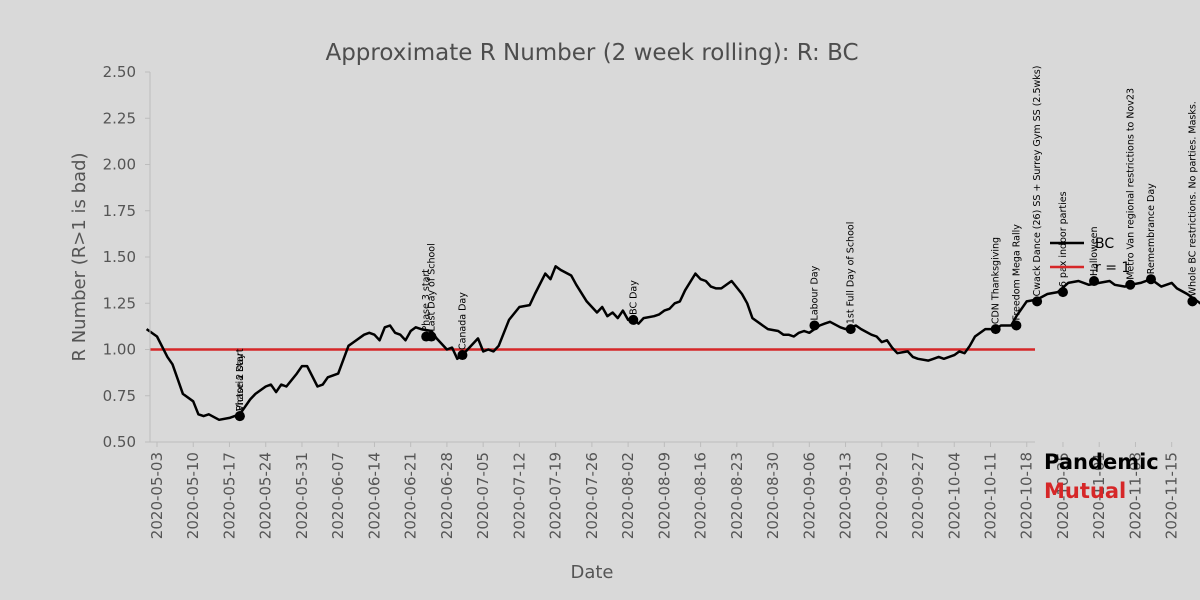 This screenshot has height=600, width=1200. Describe the element at coordinates (411, 495) in the screenshot. I see `x-tick-label: 2020-06-21` at that location.